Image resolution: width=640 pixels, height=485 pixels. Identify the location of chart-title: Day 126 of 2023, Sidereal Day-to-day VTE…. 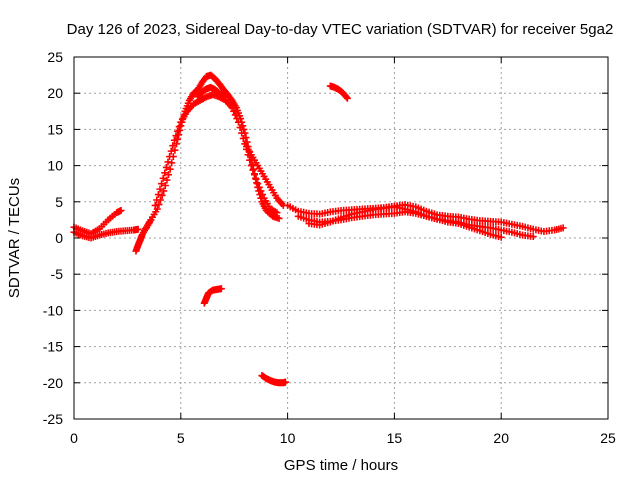
(340, 29).